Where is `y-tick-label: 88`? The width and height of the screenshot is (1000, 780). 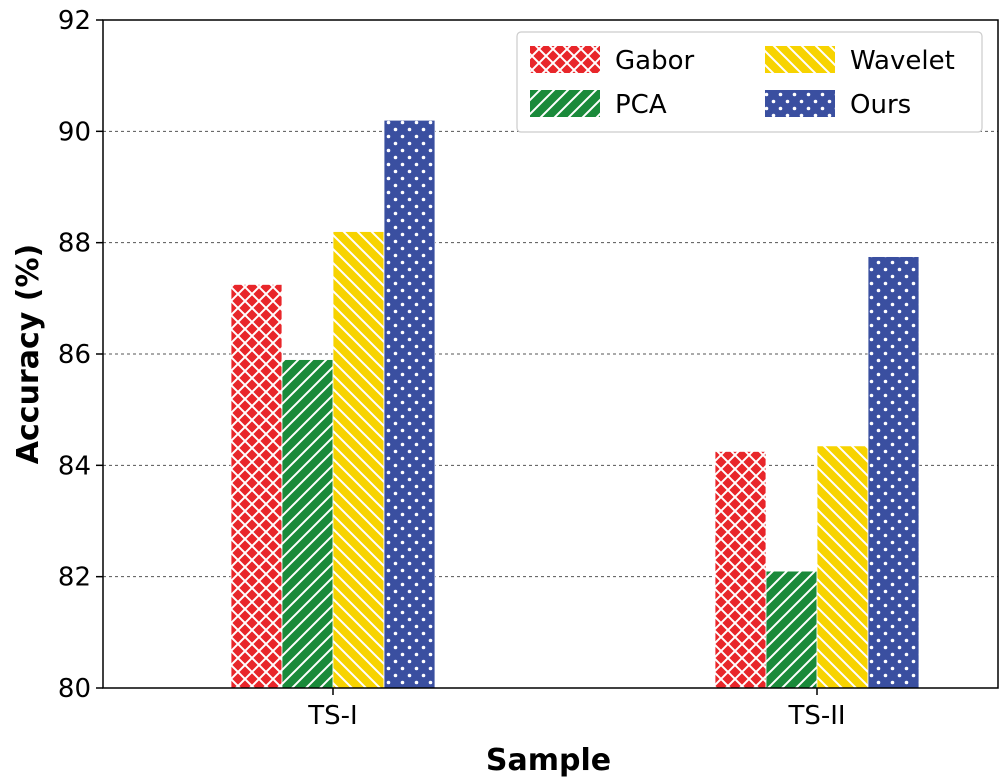 y-tick-label: 88 is located at coordinates (74, 244).